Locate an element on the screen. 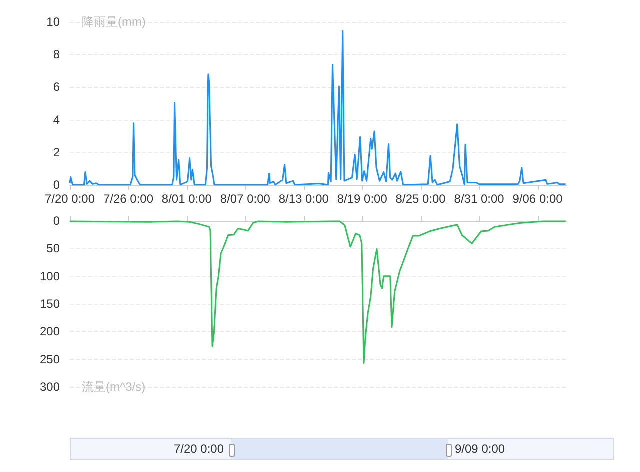  y-tick-label: 6 is located at coordinates (56, 87).